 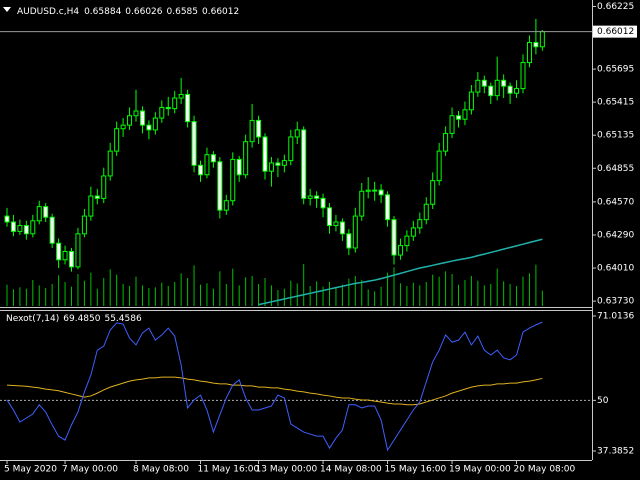 I want to click on x-tick-label: 11 May 16:00, so click(x=229, y=470).